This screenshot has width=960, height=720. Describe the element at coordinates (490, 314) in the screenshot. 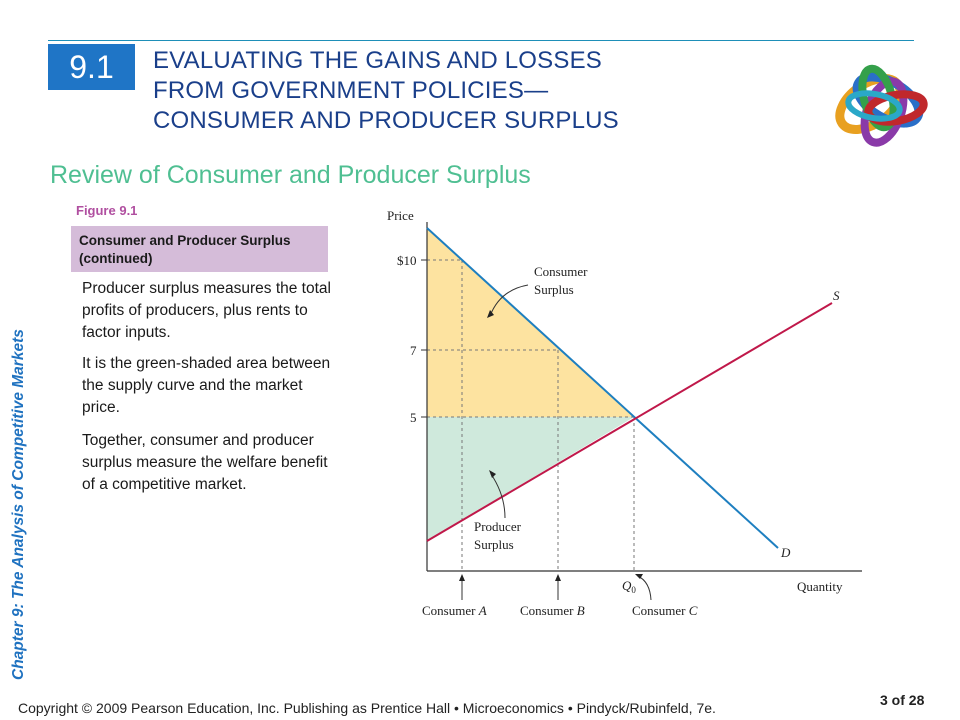

I see `consumer-surplus-arrowhead` at that location.